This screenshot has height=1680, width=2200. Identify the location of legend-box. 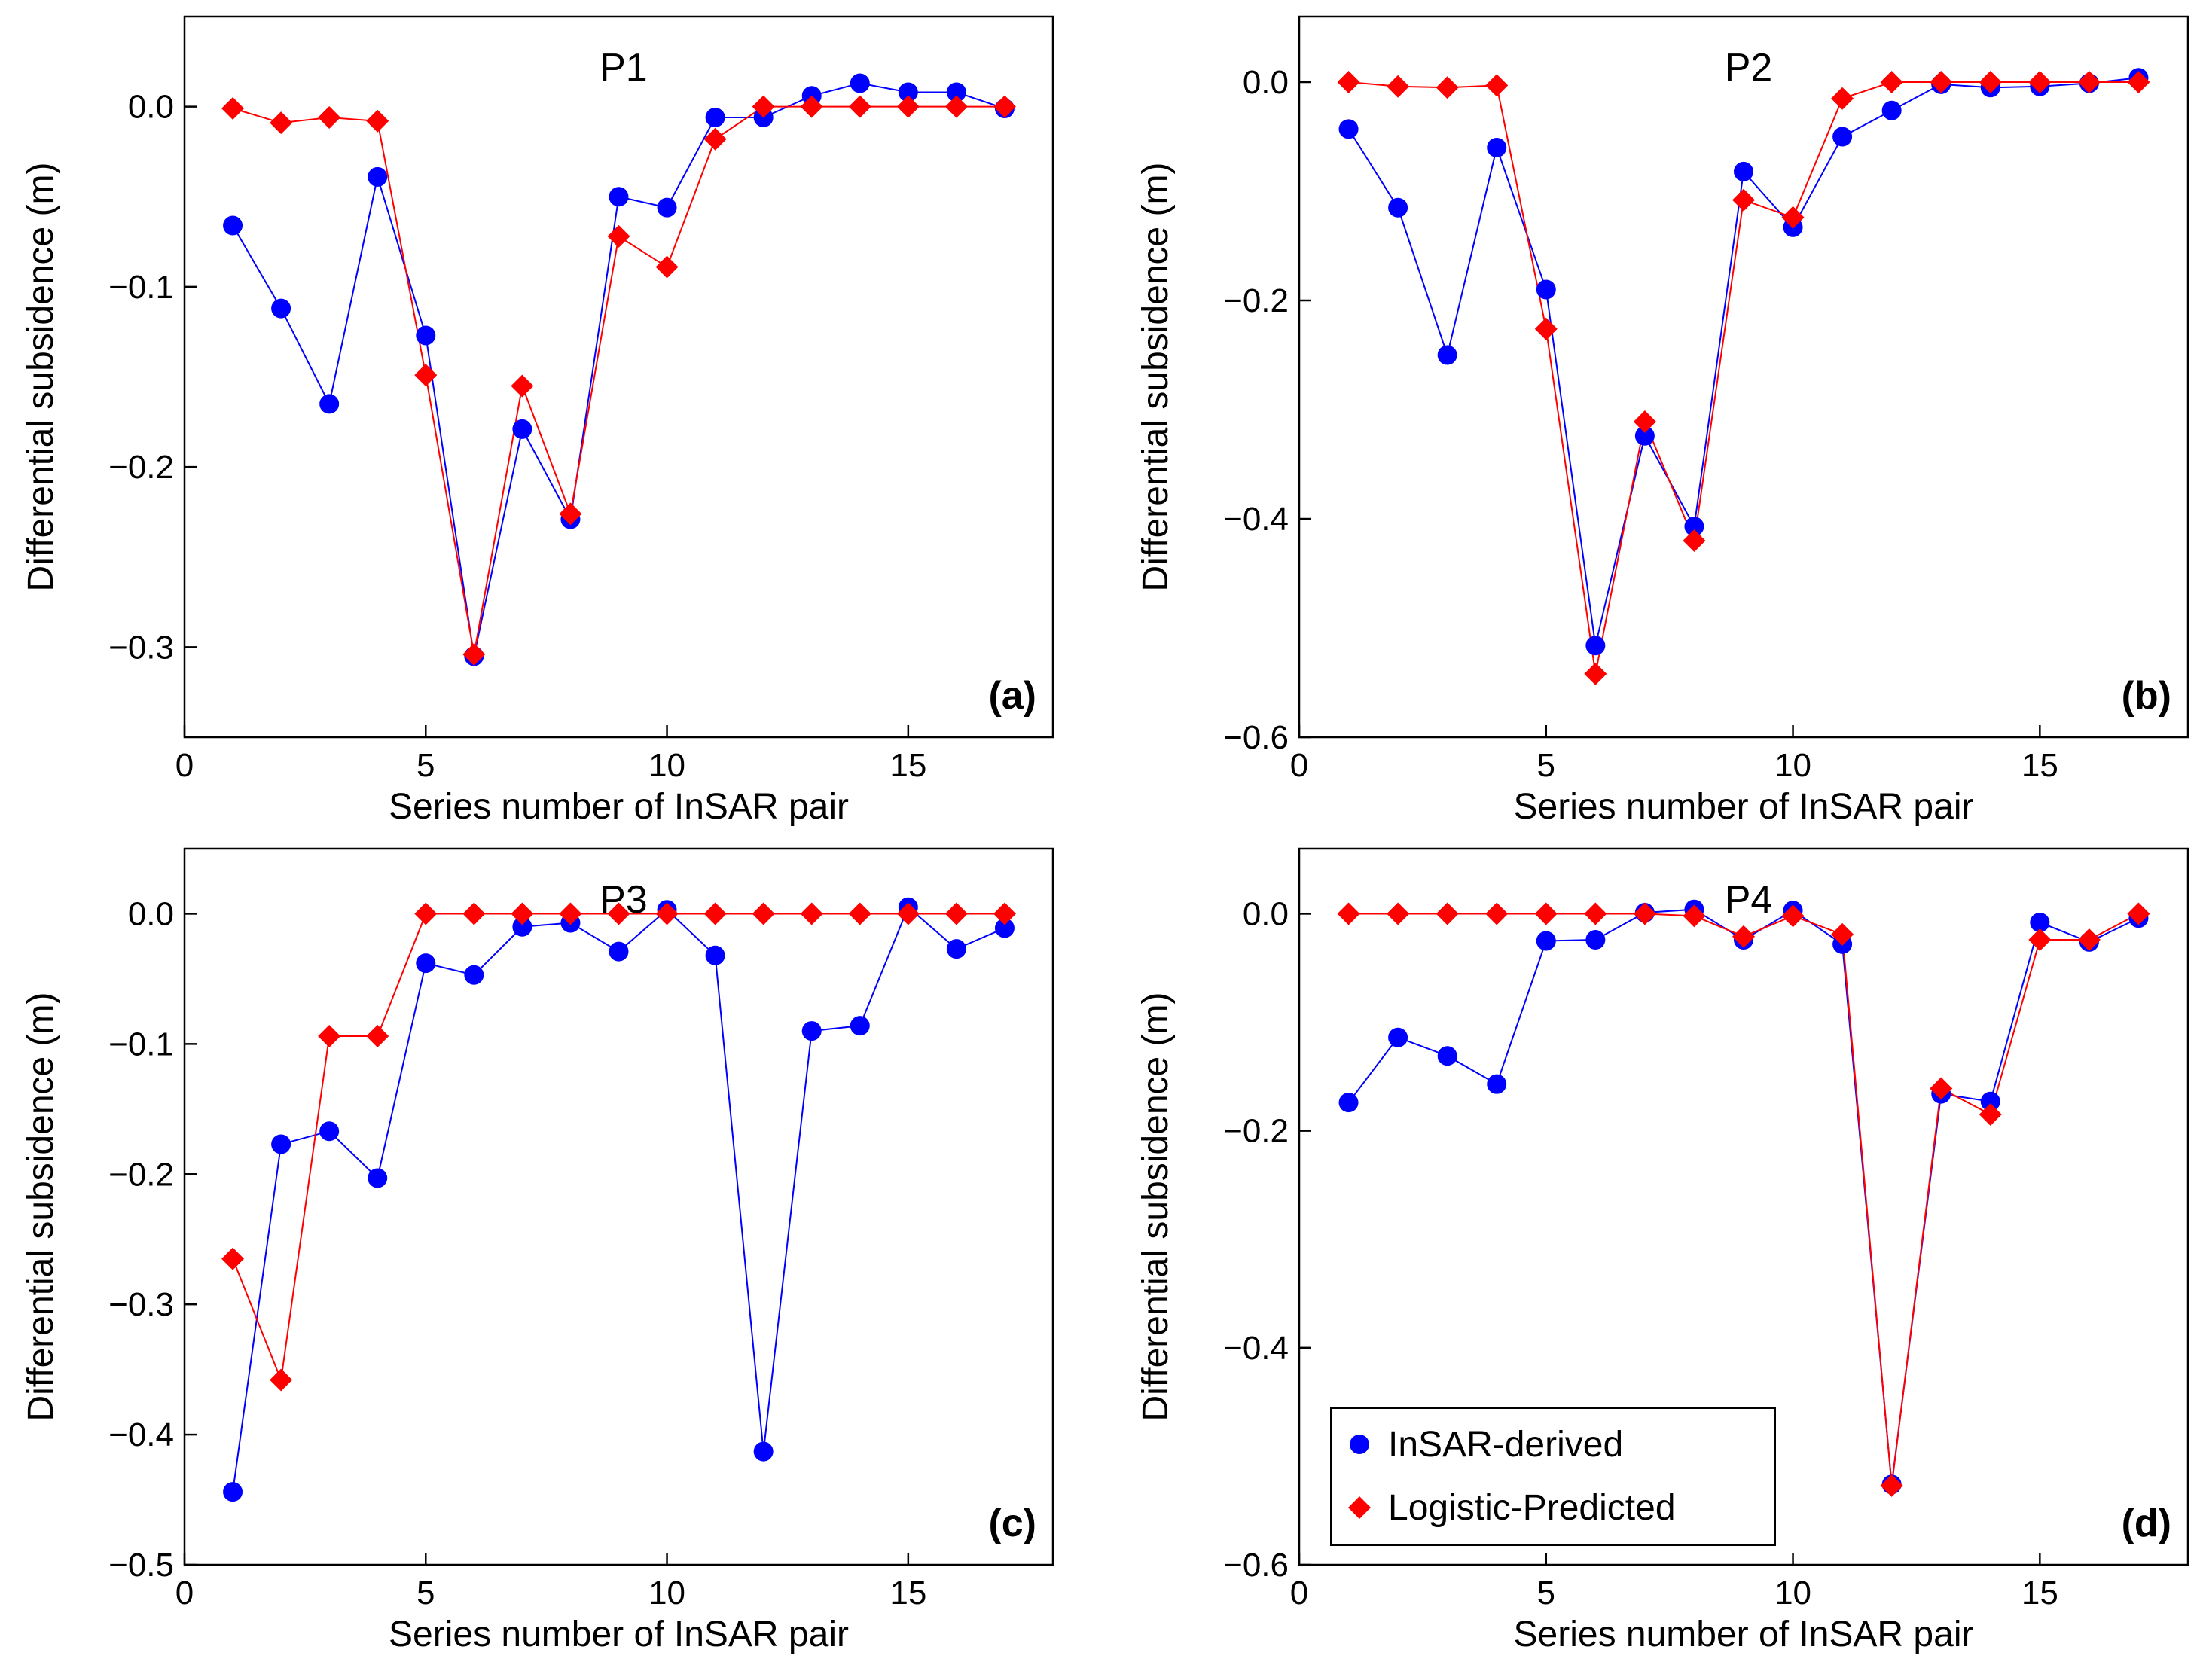
(1553, 1476).